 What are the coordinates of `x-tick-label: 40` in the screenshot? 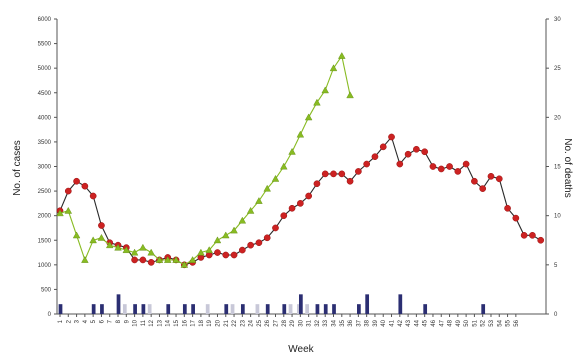 It's located at (384, 322).